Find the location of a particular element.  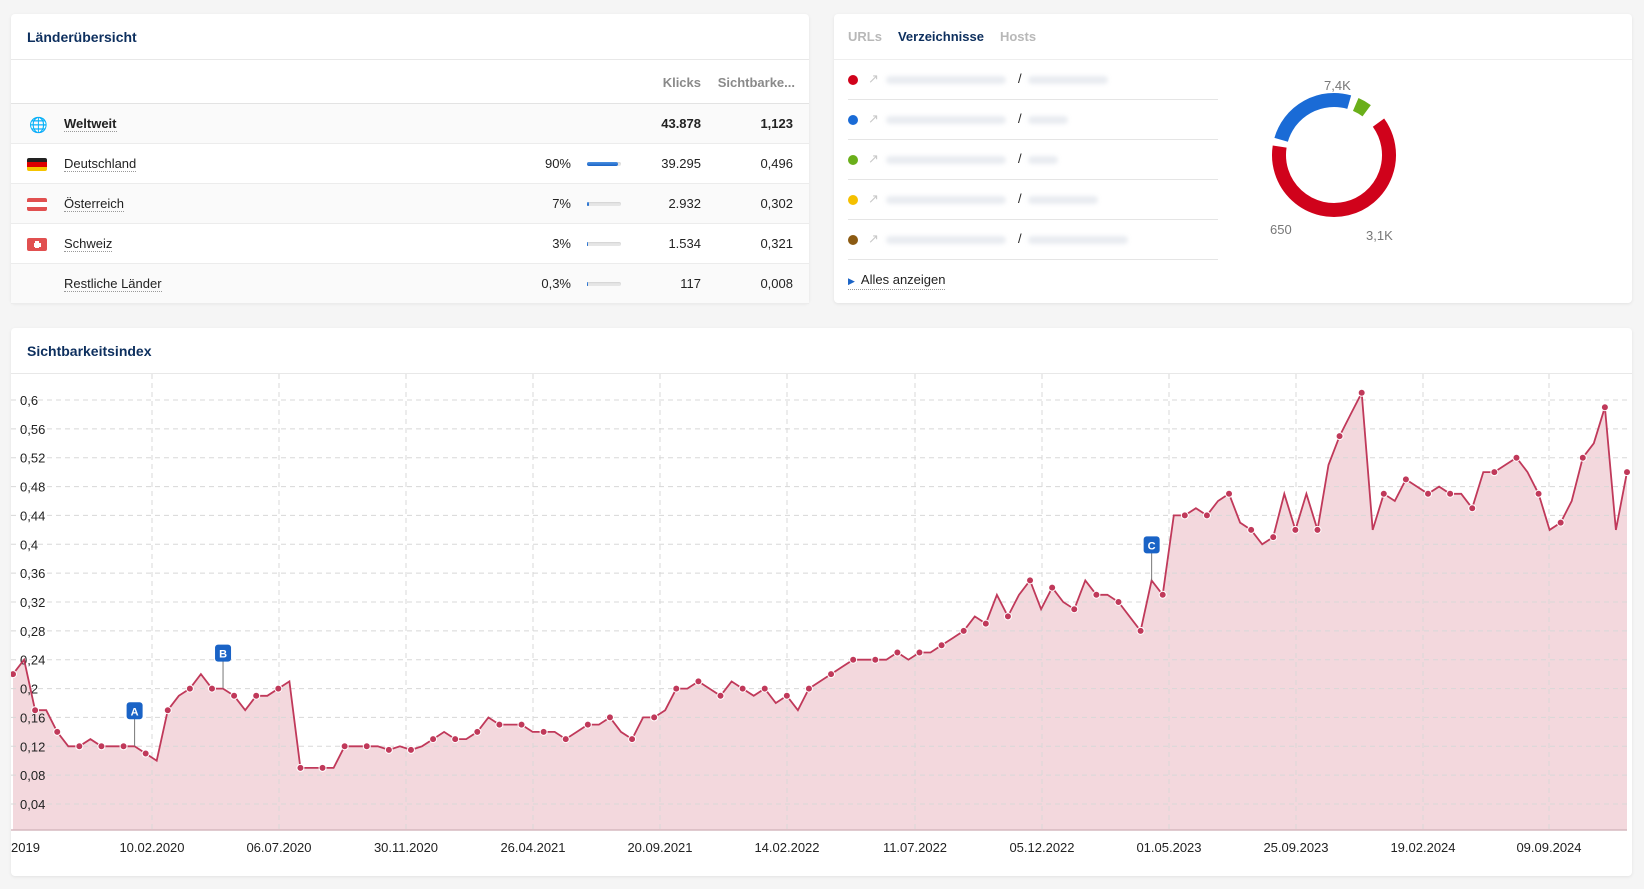

country-name: Restliche Länder is located at coordinates (113, 284).